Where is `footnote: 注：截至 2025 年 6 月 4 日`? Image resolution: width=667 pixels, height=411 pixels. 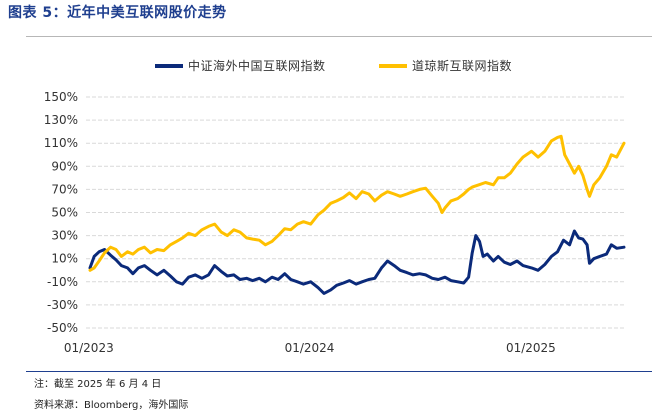
footnote: 注：截至 2025 年 6 月 4 日 is located at coordinates (98, 384).